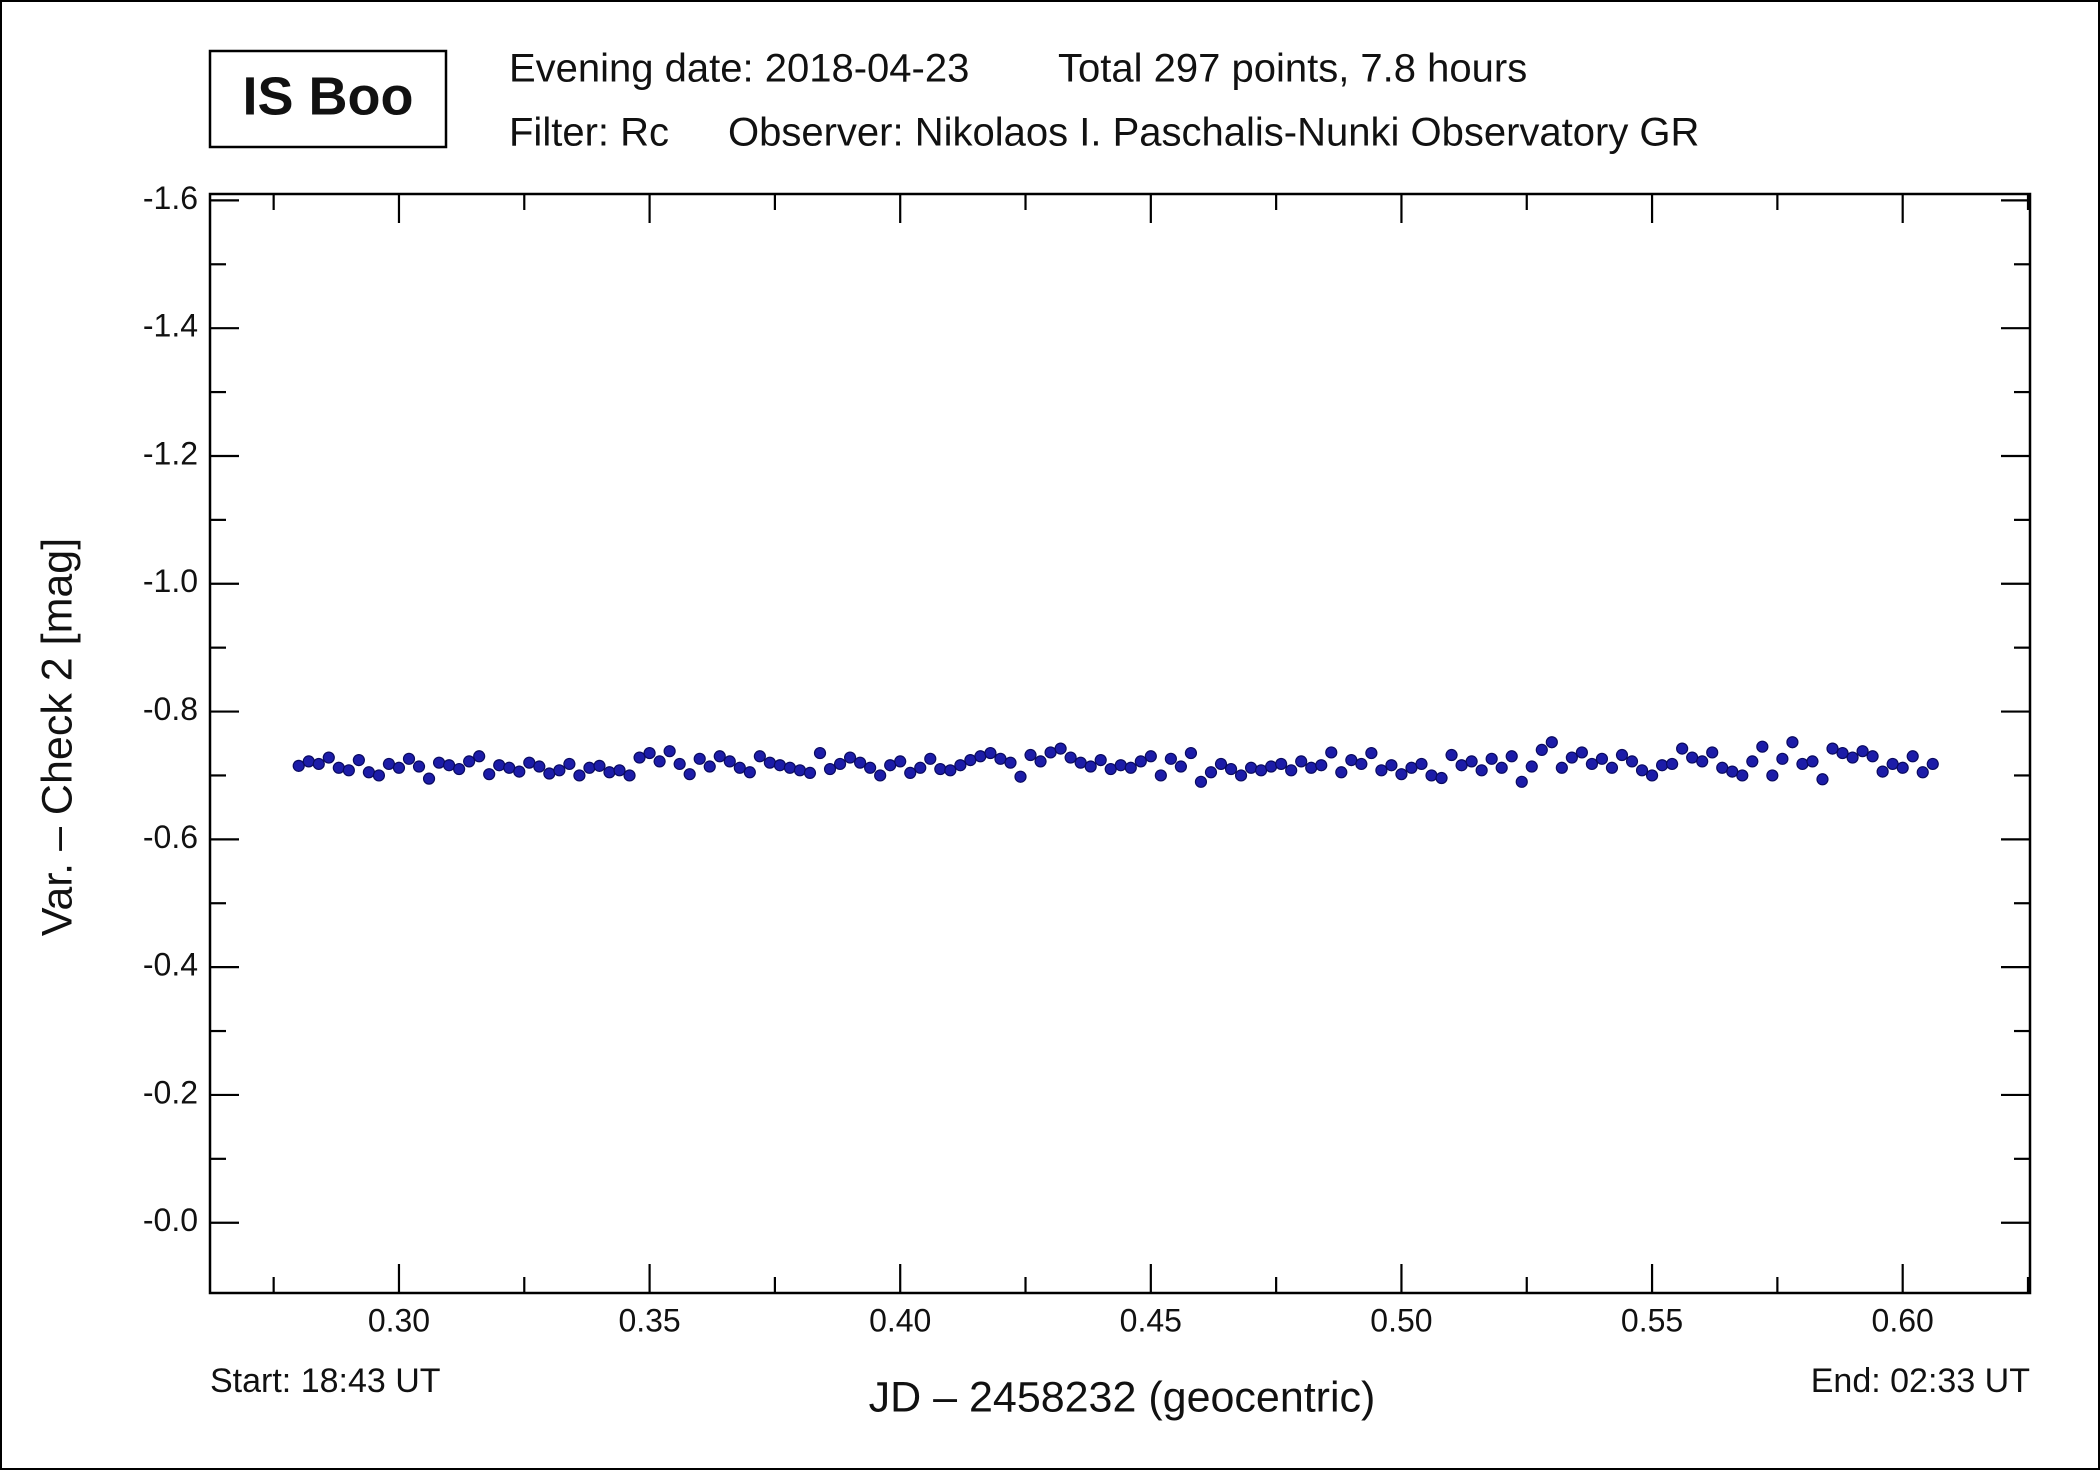 Image resolution: width=2100 pixels, height=1470 pixels. Describe the element at coordinates (1652, 1320) in the screenshot. I see `x-tick-label: 0.55` at that location.